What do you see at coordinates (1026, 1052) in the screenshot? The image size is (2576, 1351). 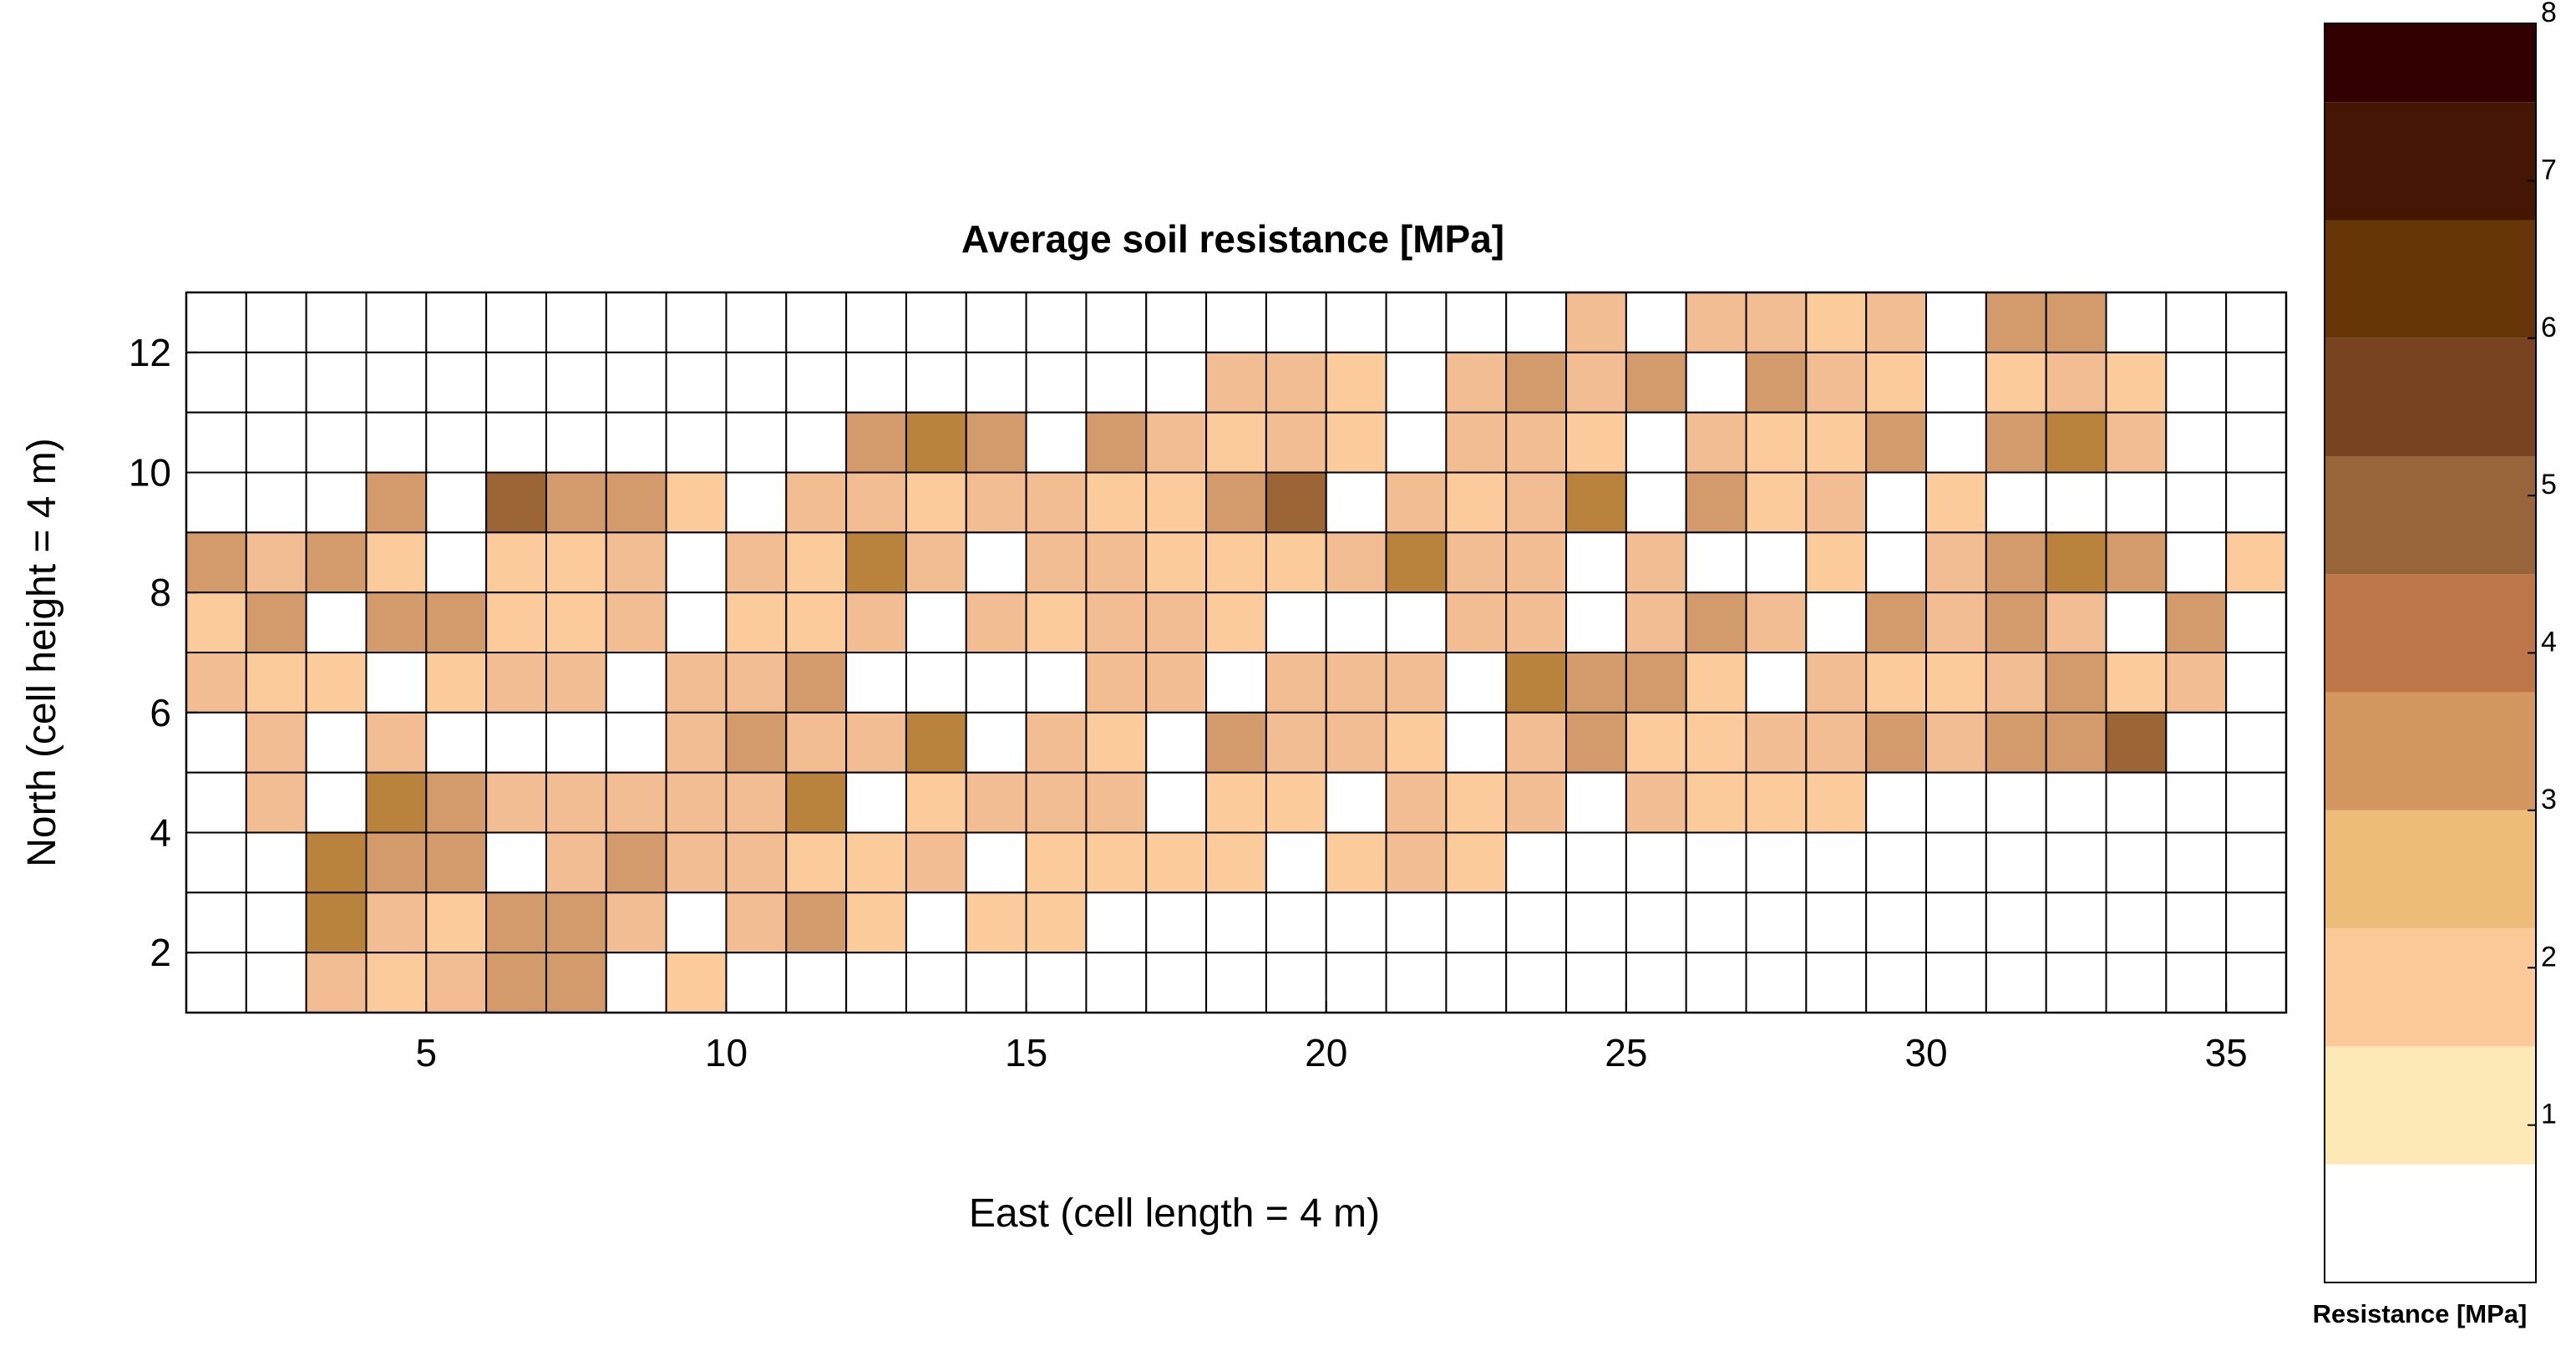 I see `x-tick-label: 15` at bounding box center [1026, 1052].